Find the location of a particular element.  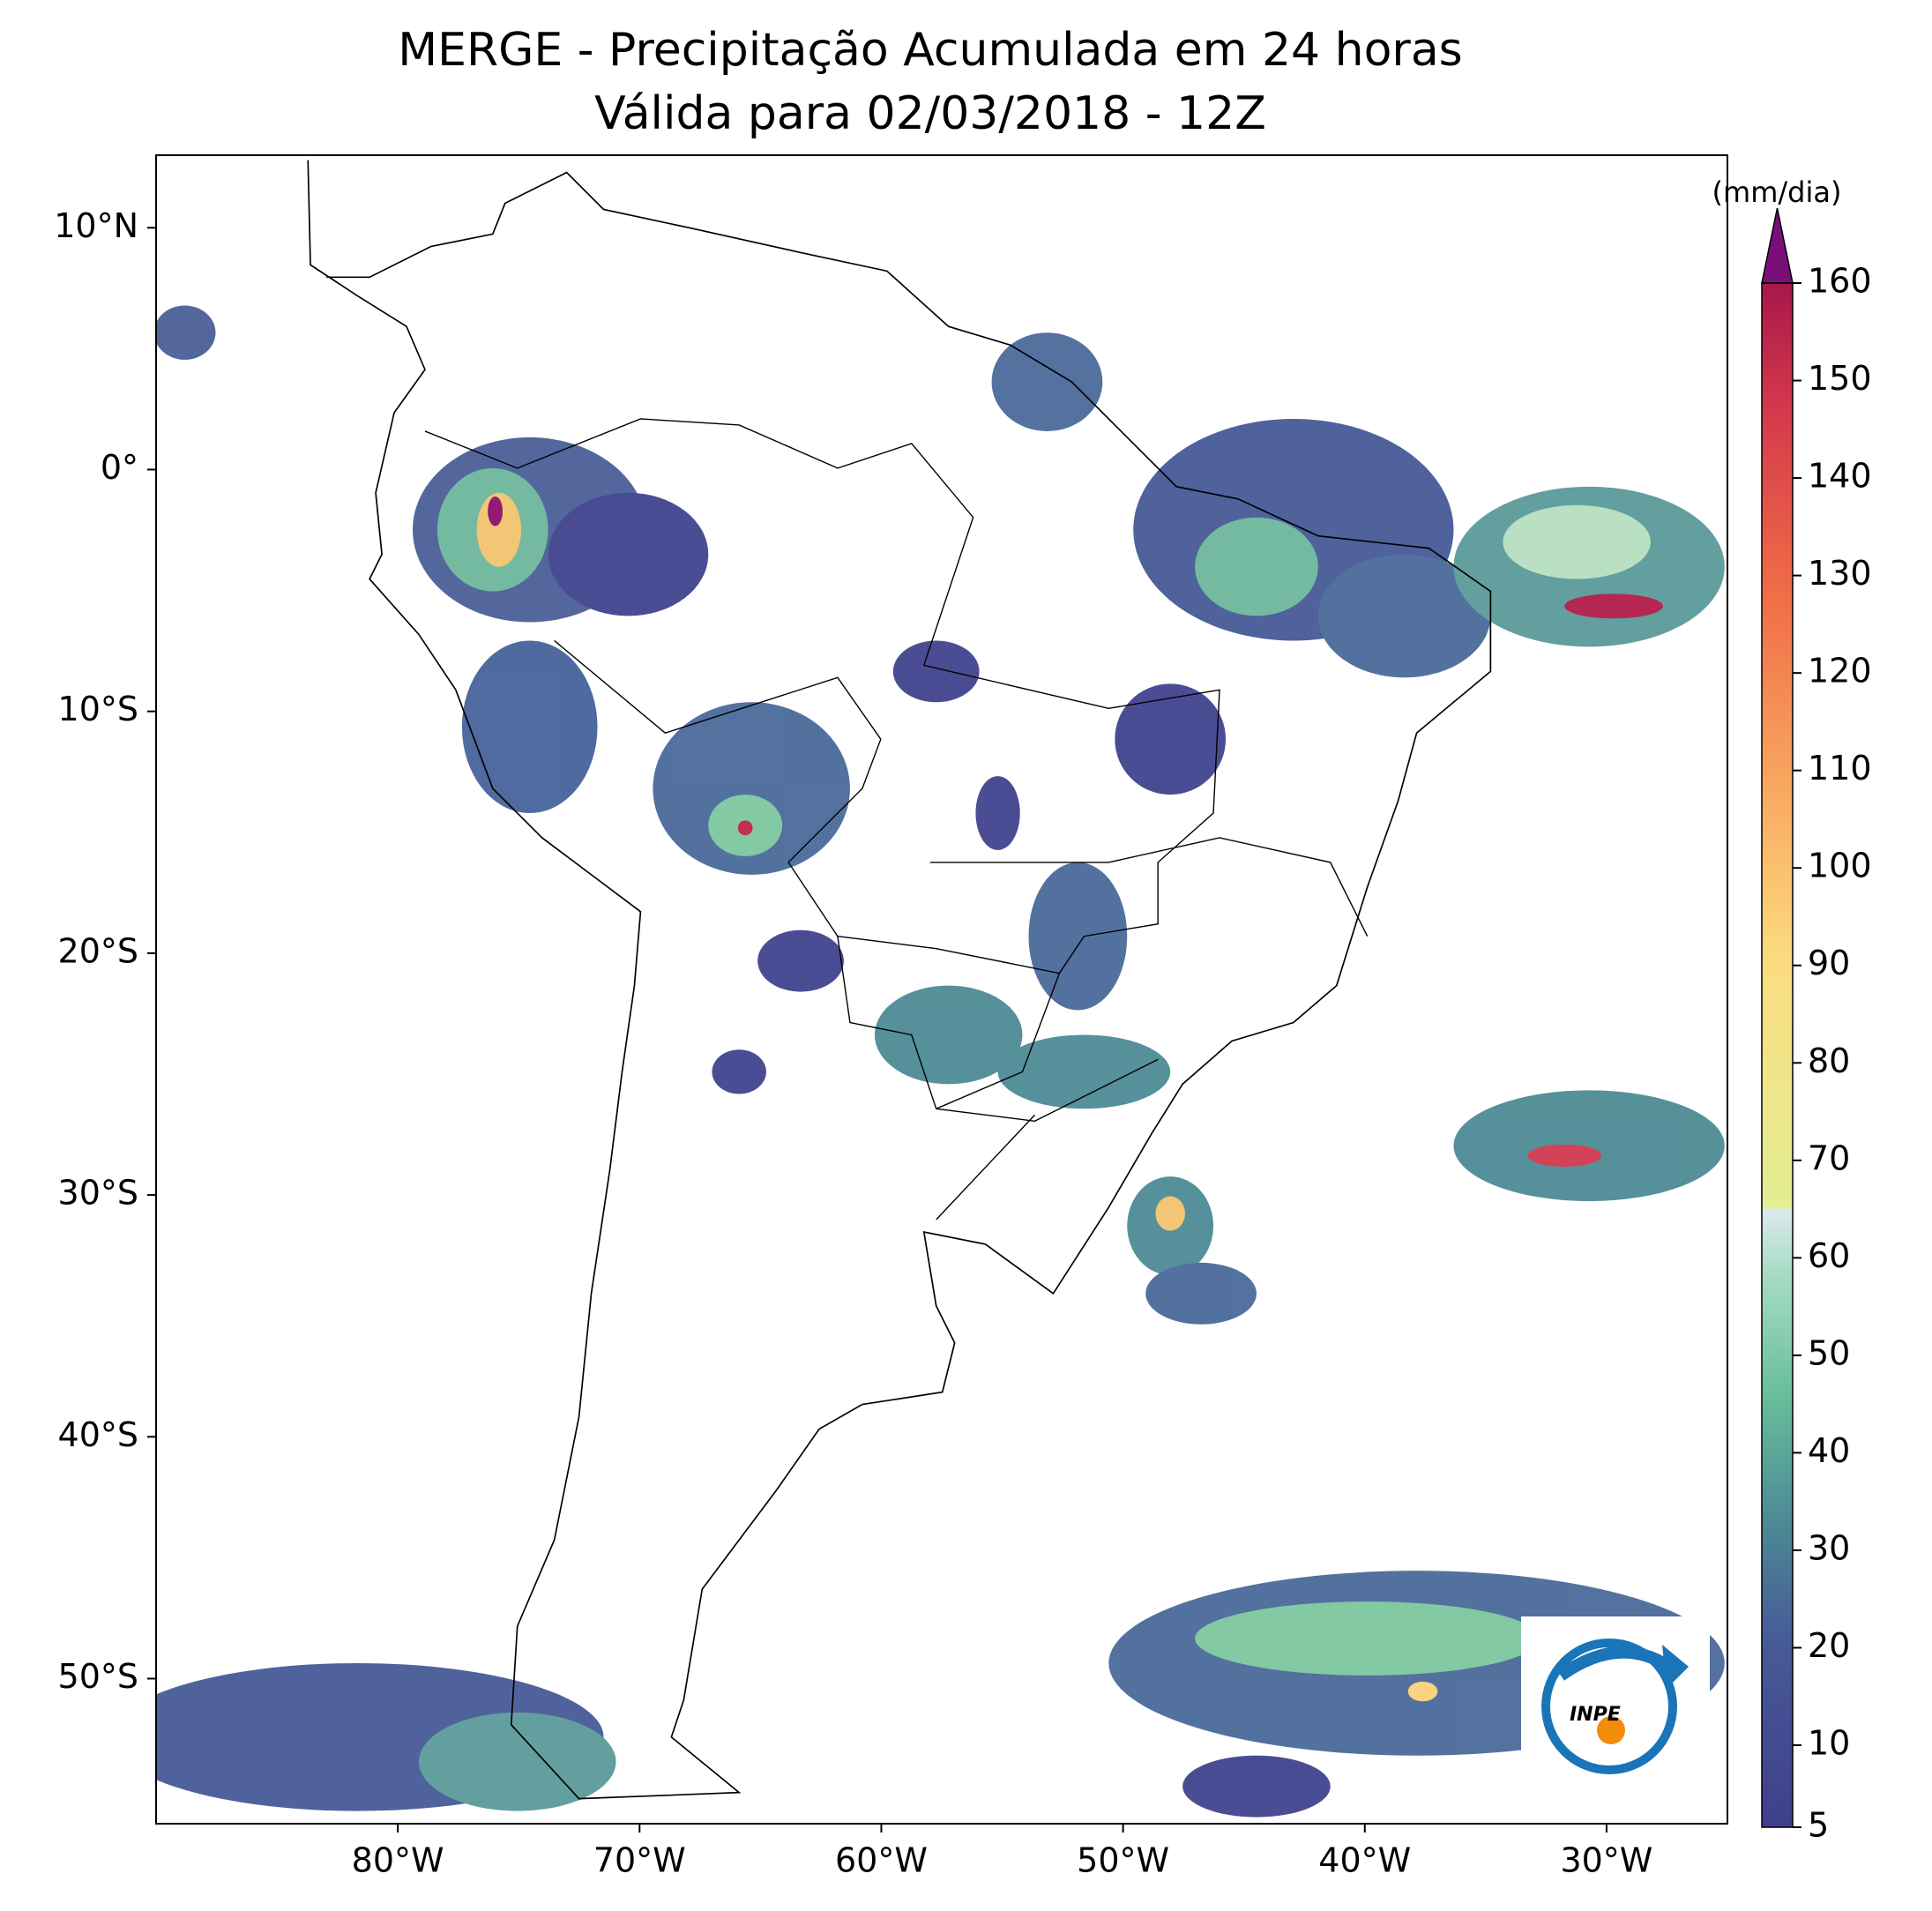

colorbar-tick-label: 60 is located at coordinates (1829, 1256).